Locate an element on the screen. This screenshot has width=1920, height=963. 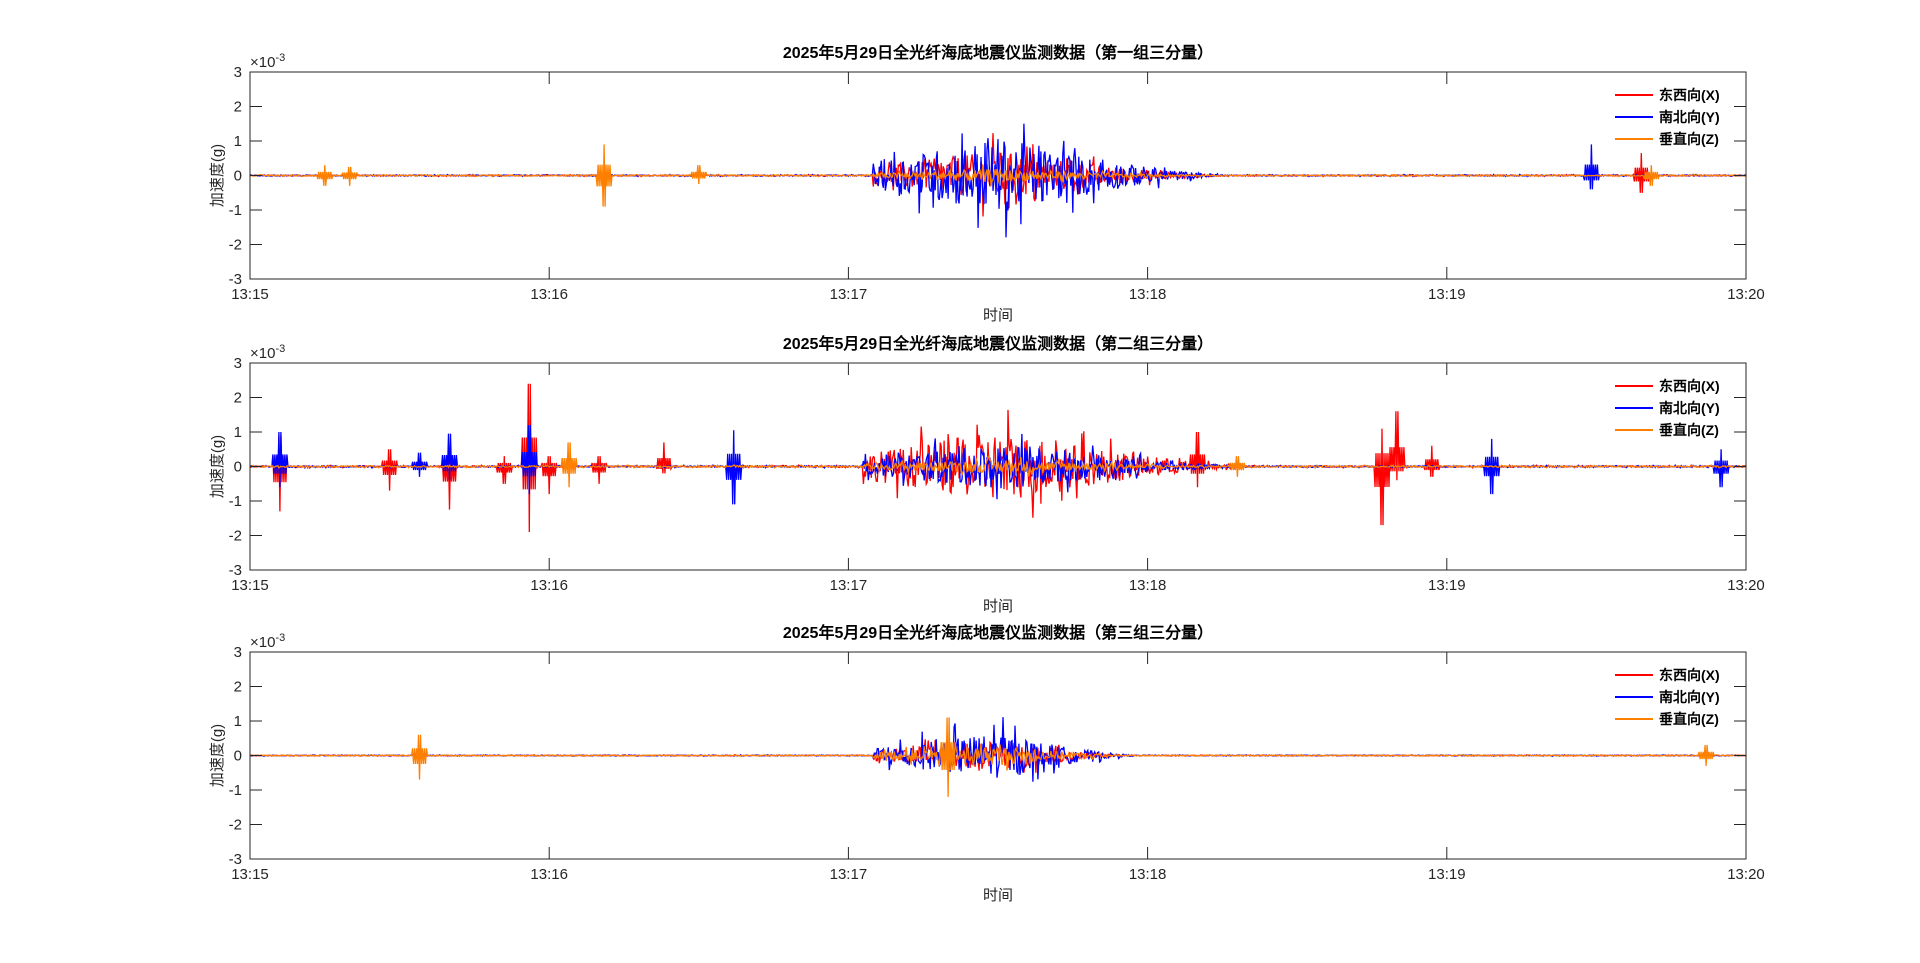
subplot-title: 2025年5月29日全光纤海底地震仪监测数据（第三组三分量） is located at coordinates (998, 632).